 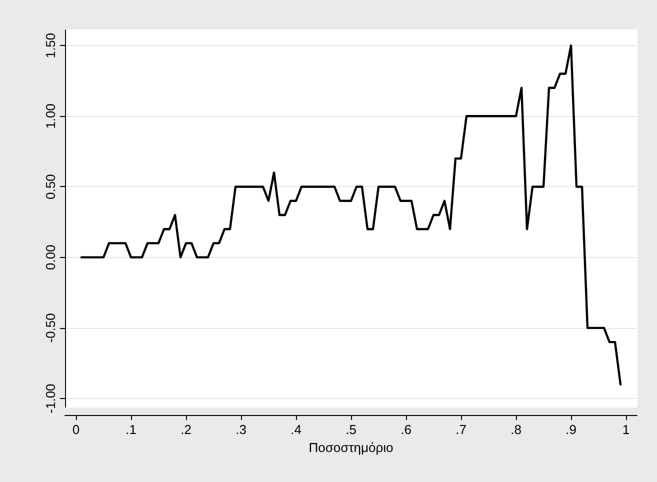 I want to click on x-tick-label: .5, so click(x=351, y=429).